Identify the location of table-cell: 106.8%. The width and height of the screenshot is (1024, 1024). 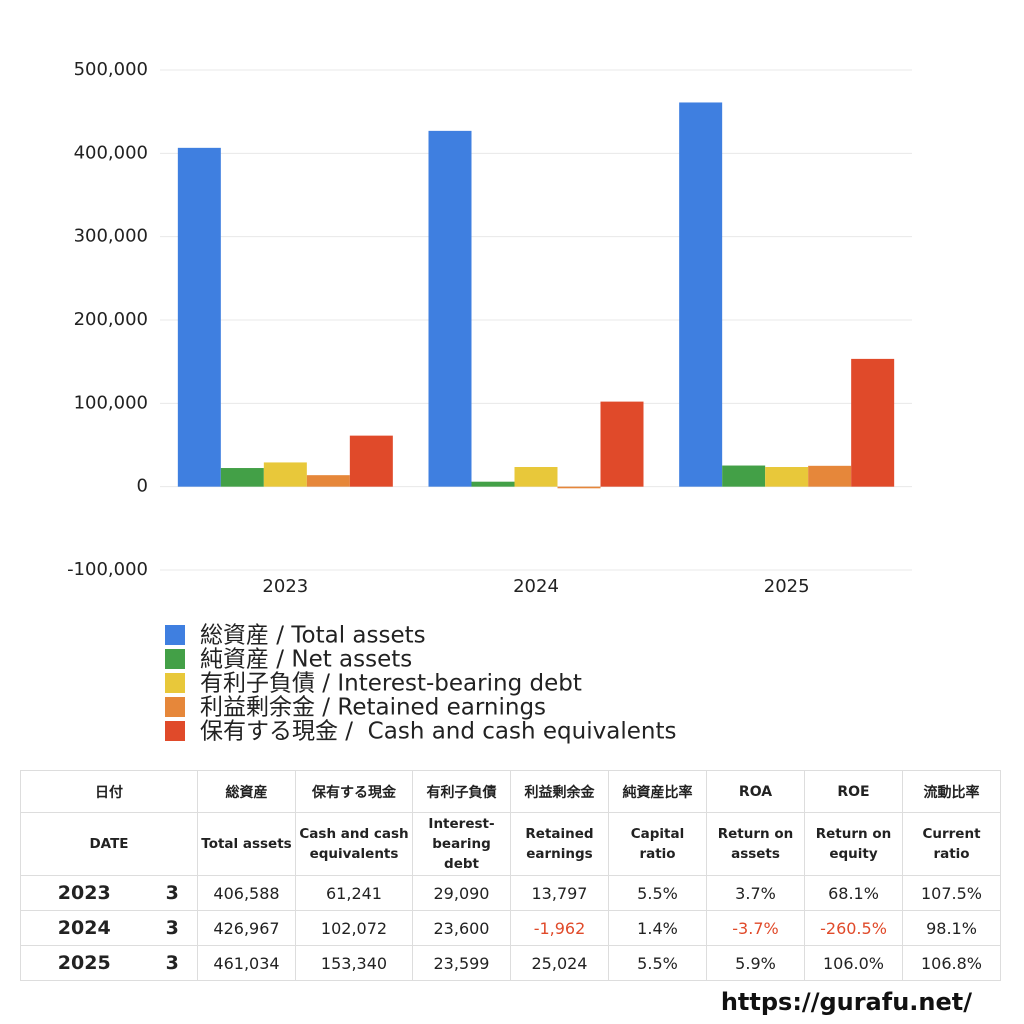
(951, 963).